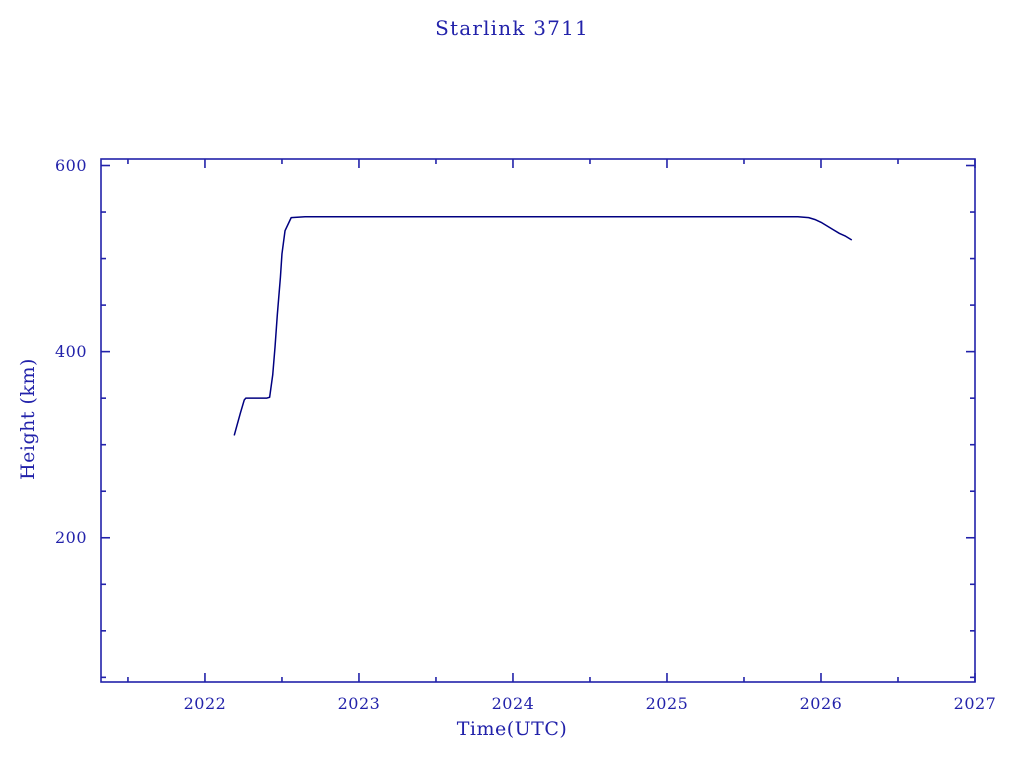 The width and height of the screenshot is (1024, 768). Describe the element at coordinates (513, 703) in the screenshot. I see `x-tick-label: 2024` at that location.